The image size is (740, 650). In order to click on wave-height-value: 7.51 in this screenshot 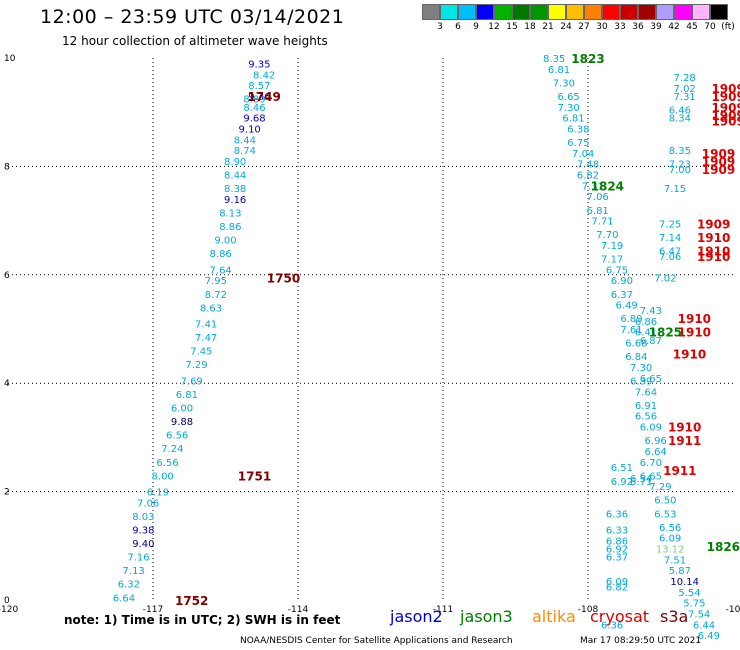, I will do `click(675, 560)`.